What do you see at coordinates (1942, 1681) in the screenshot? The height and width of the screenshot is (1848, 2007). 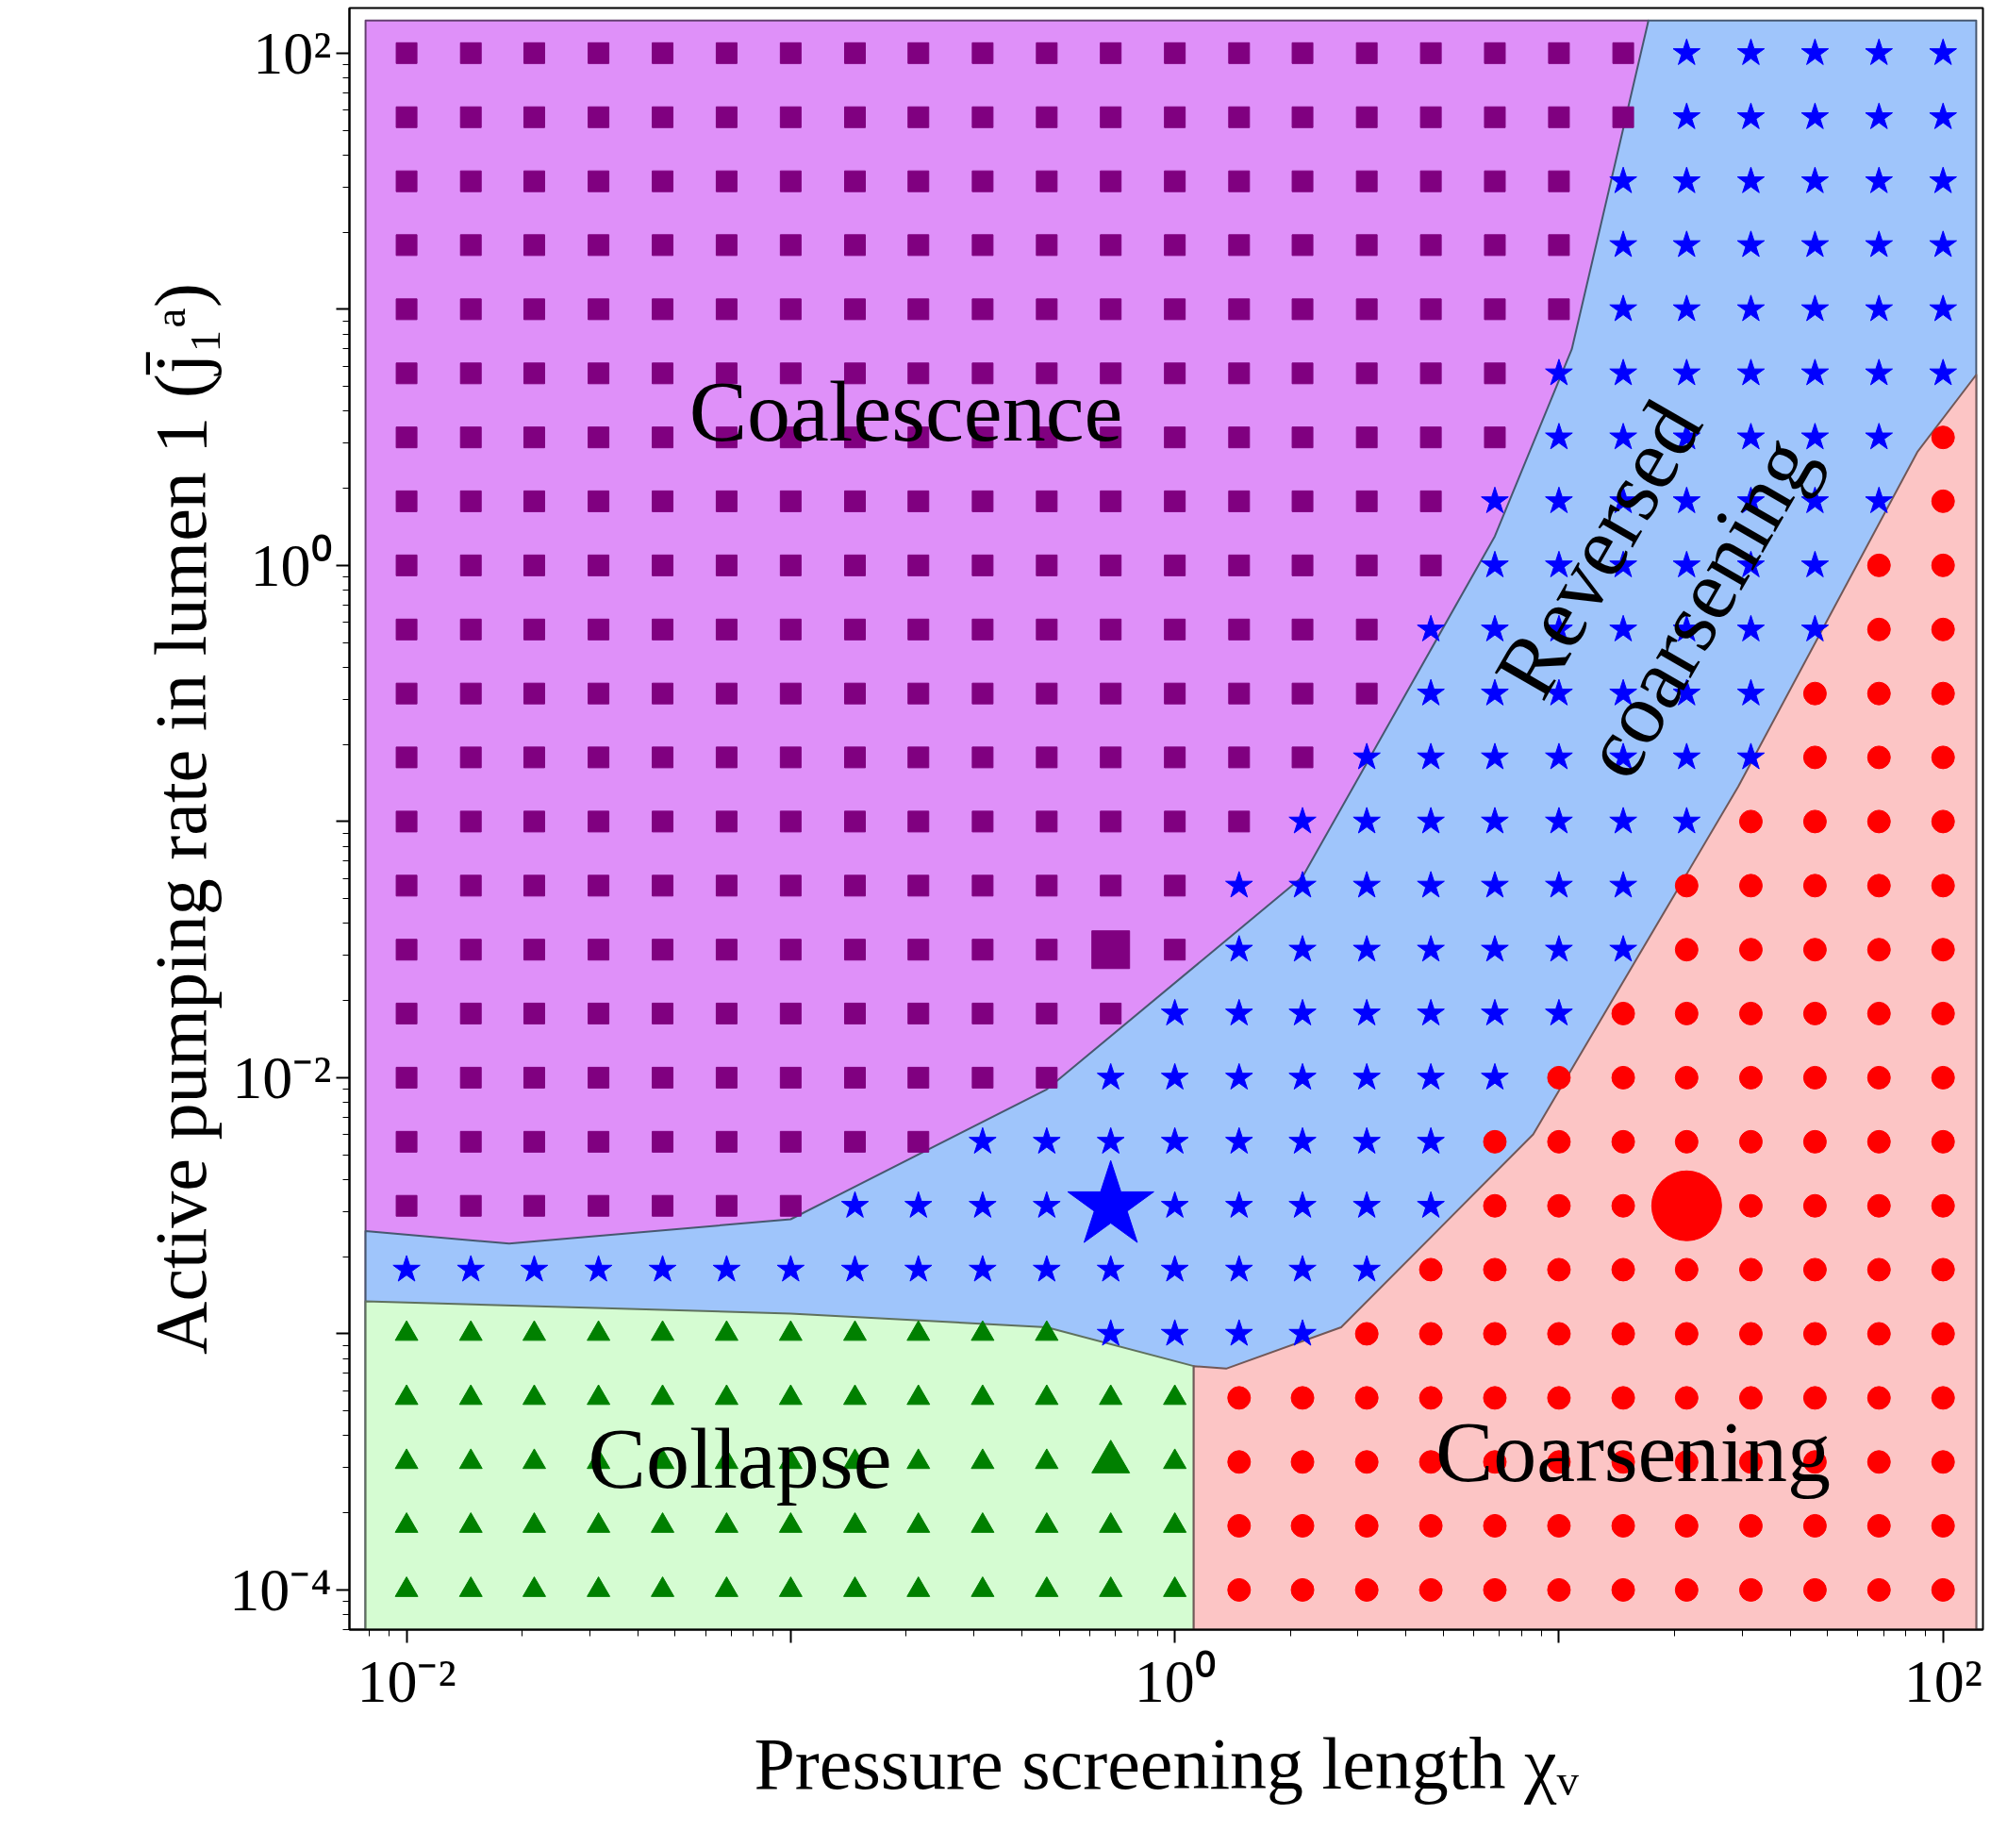 I see `x-tick-label: 10²` at bounding box center [1942, 1681].